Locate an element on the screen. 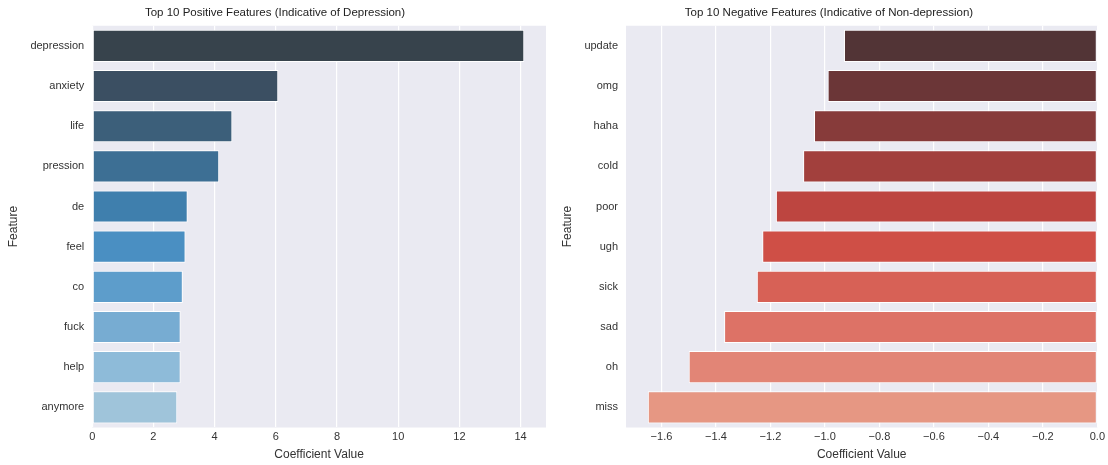 Image resolution: width=1108 pixels, height=465 pixels. y-tick-label: omg is located at coordinates (607, 85).